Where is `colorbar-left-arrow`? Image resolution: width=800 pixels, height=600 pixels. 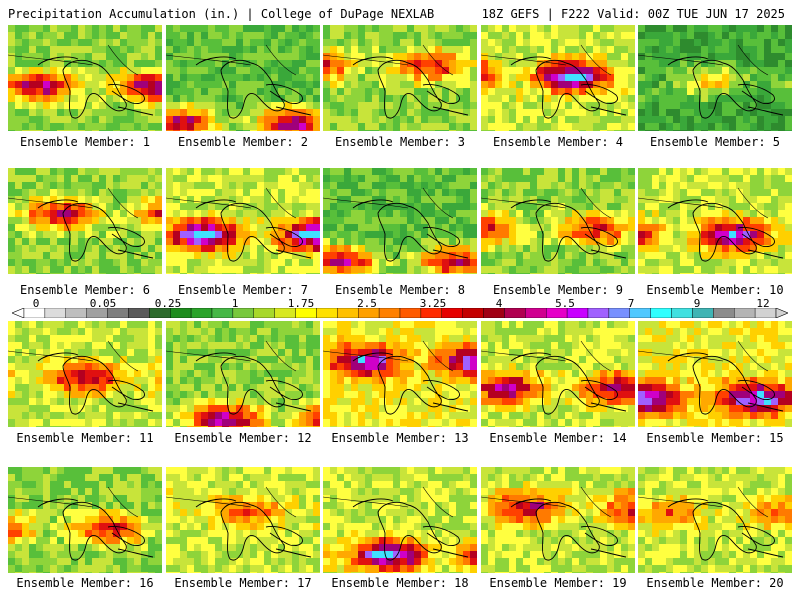
colorbar-left-arrow is located at coordinates (18, 313).